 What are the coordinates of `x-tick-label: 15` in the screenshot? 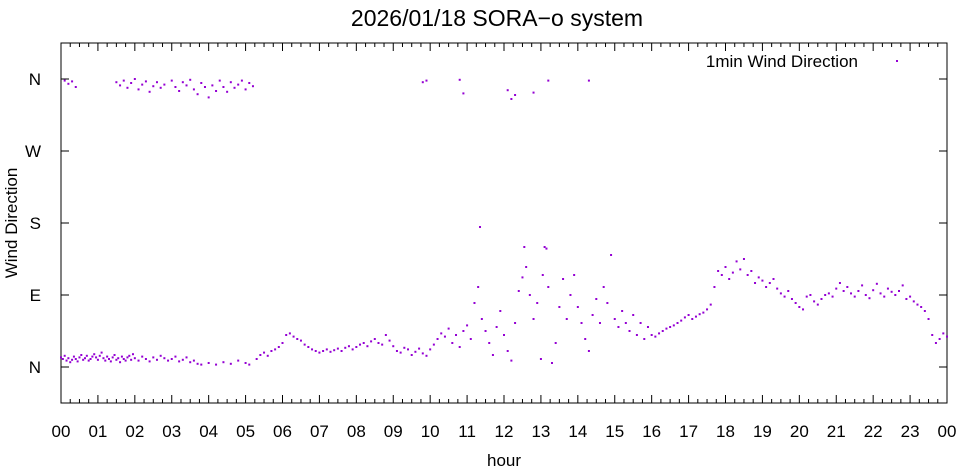 It's located at (614, 431).